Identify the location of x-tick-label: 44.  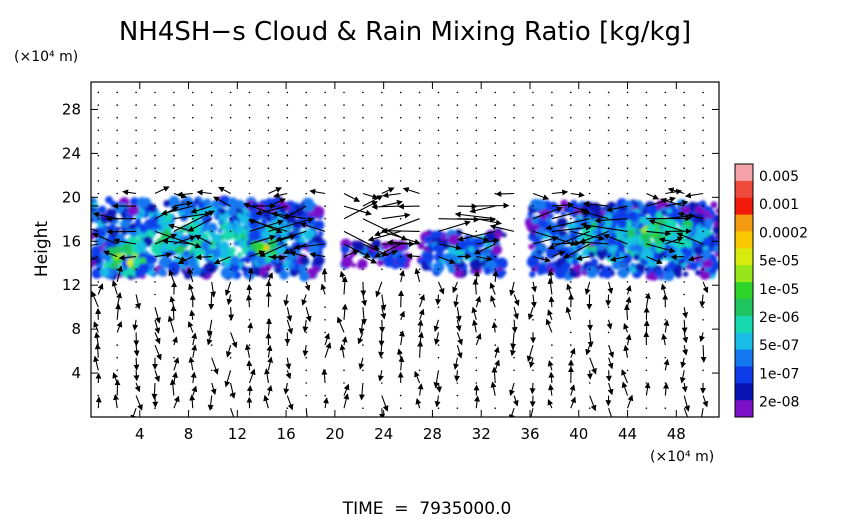
(627, 434).